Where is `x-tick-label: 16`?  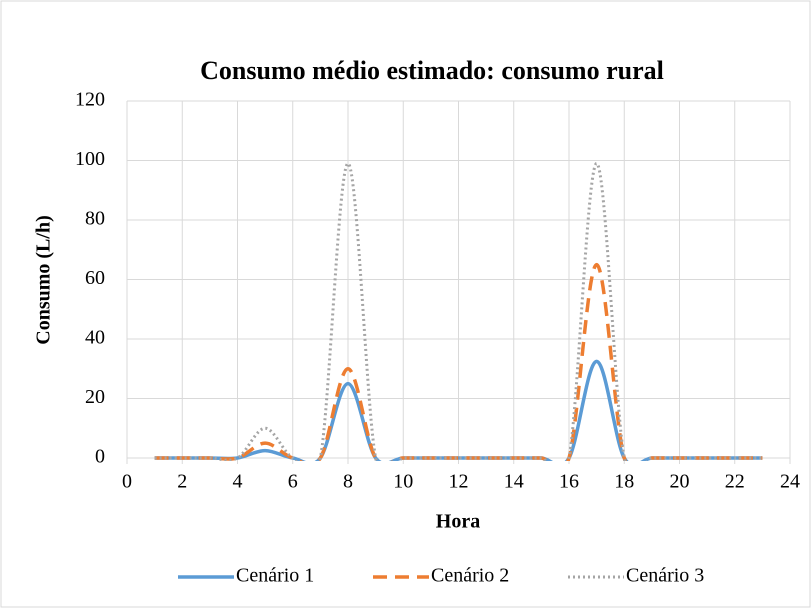 x-tick-label: 16 is located at coordinates (569, 482).